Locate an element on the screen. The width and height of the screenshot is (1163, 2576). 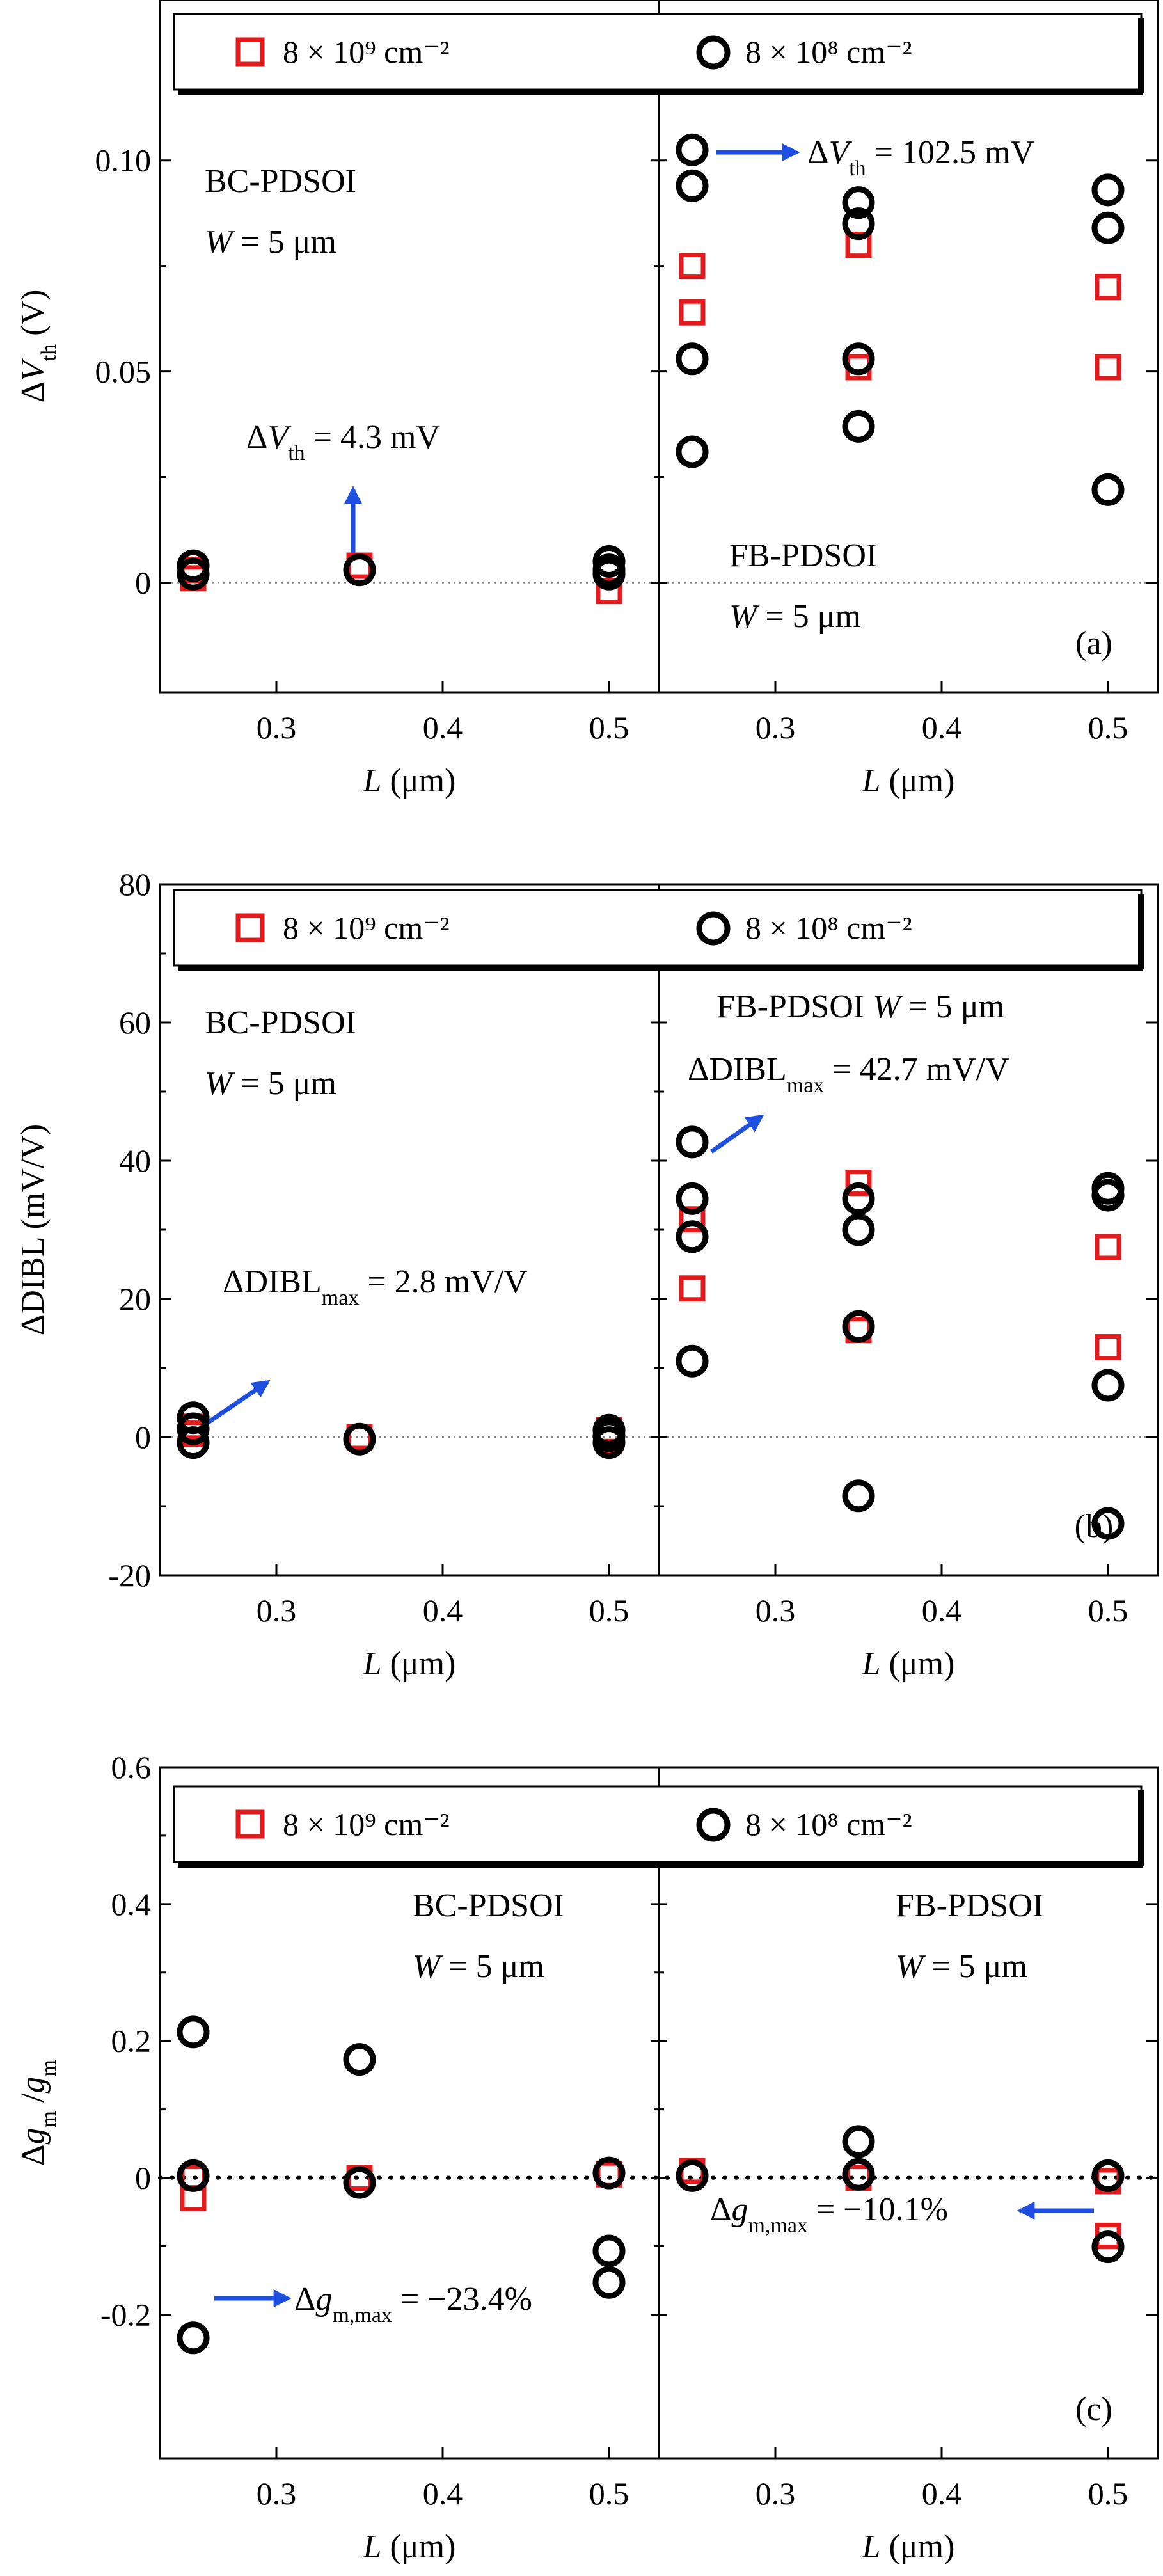
y-tick-label: -0.2 is located at coordinates (125, 2314).